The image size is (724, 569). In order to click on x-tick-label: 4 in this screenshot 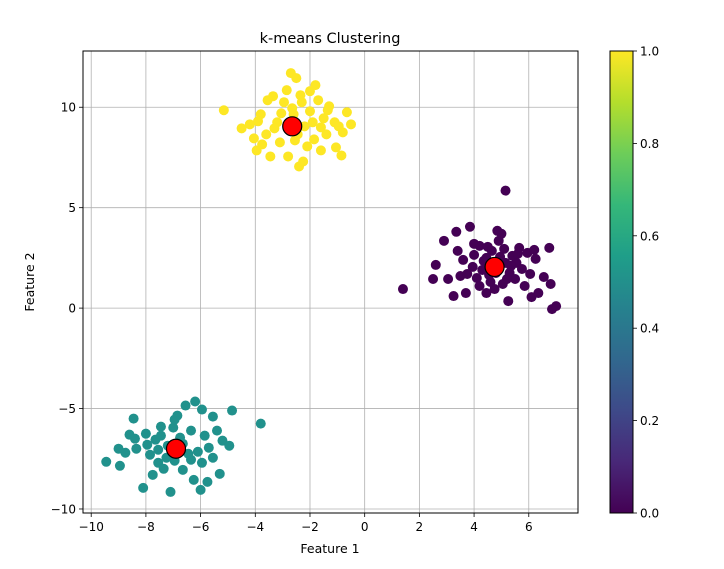, I will do `click(474, 527)`.